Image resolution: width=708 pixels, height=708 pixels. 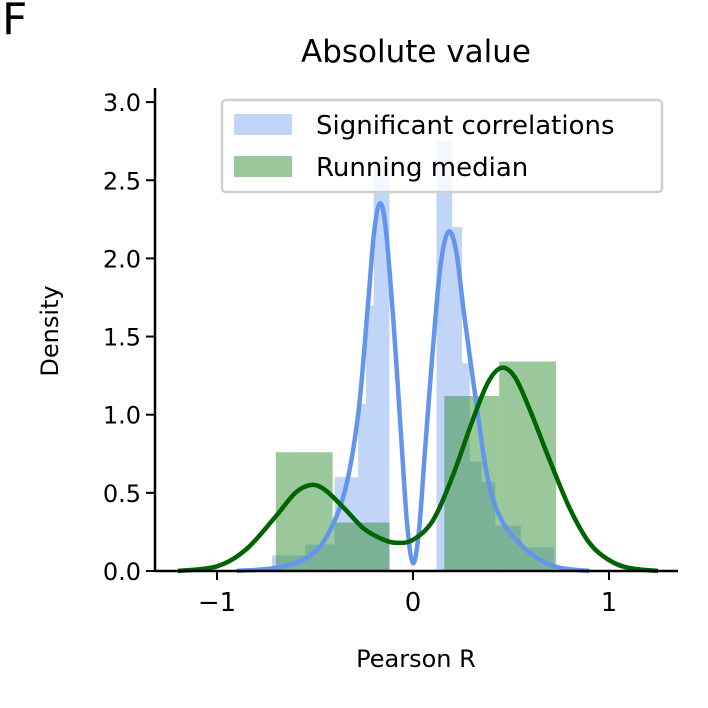 I want to click on y-axis-label: Density, so click(x=50, y=330).